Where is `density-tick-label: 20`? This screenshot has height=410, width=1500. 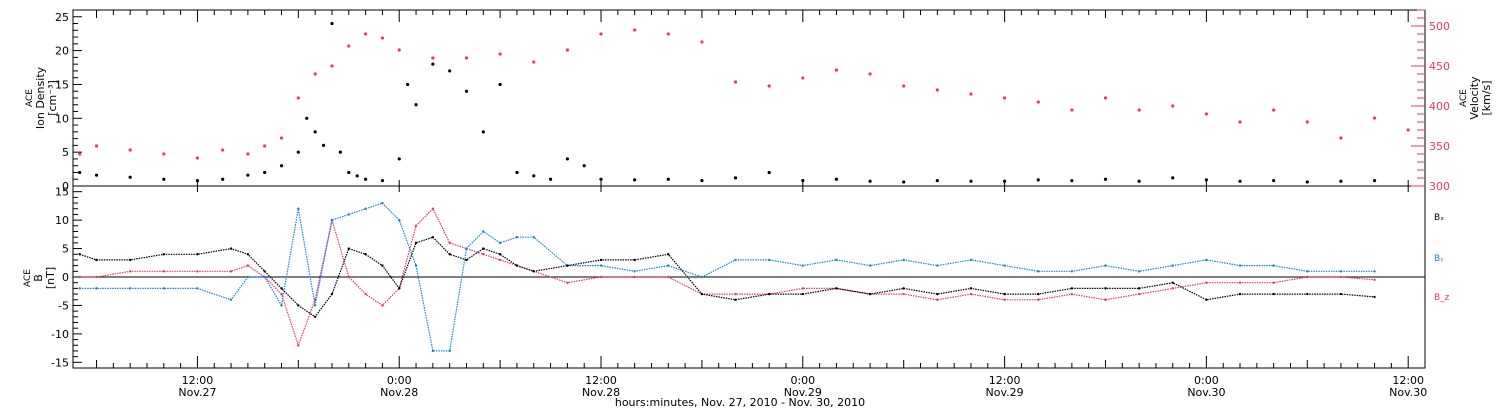 density-tick-label: 20 is located at coordinates (62, 51).